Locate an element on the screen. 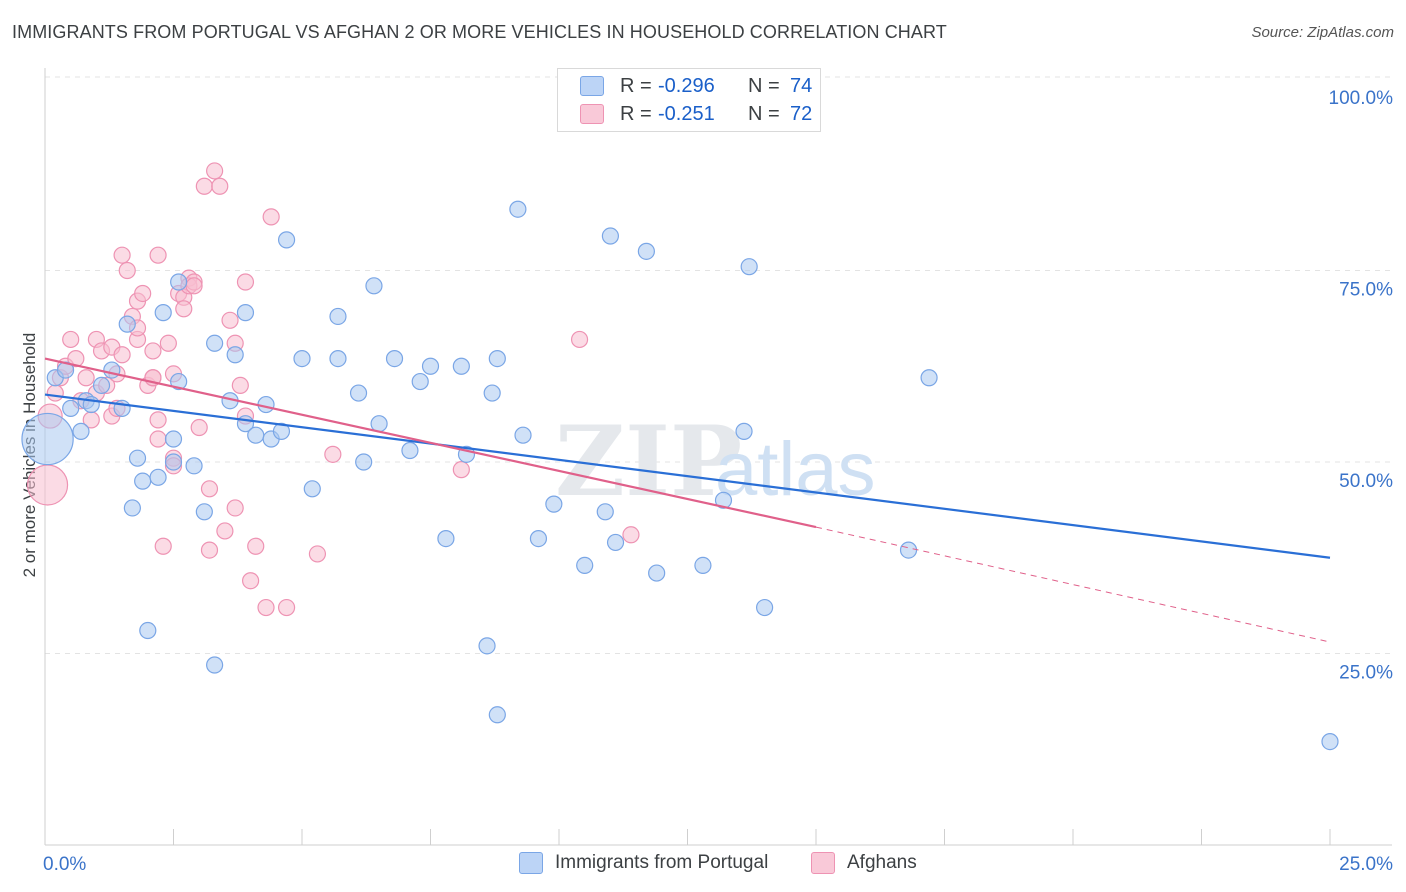 The width and height of the screenshot is (1406, 892). legend-swatch-afghans is located at coordinates (592, 114).